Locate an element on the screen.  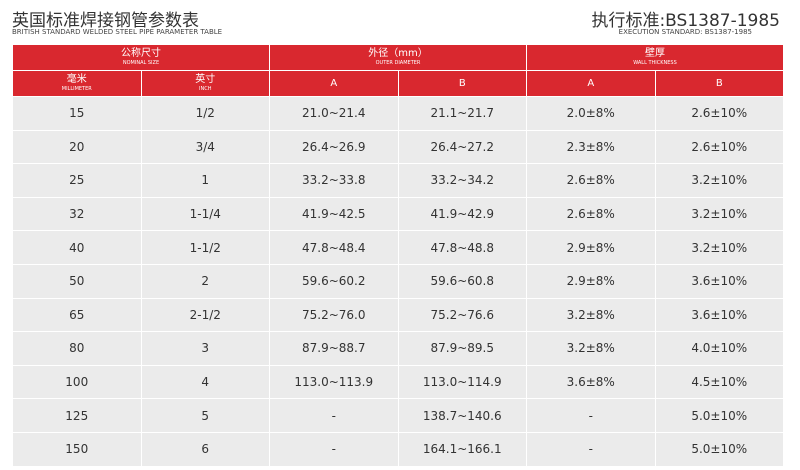
cell: 26.4~27.2 is located at coordinates (462, 147).